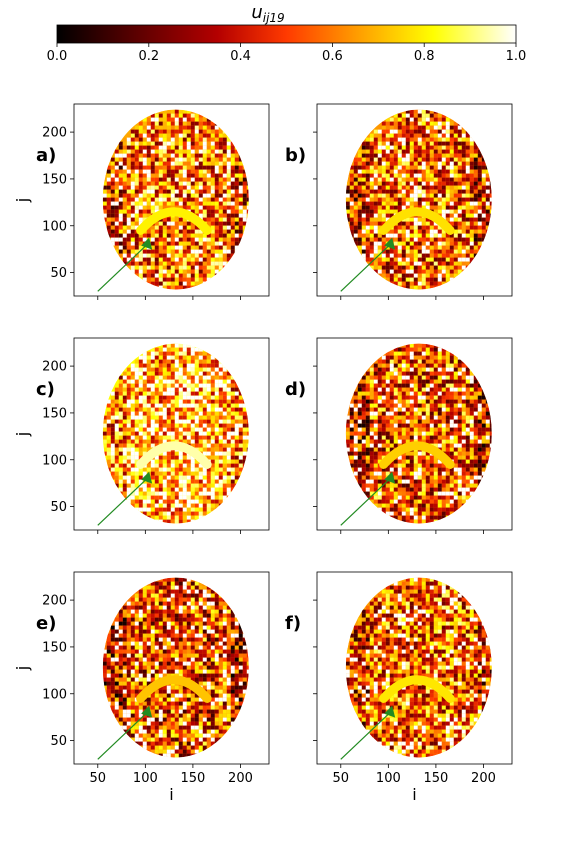 Image resolution: width=574 pixels, height=861 pixels. Describe the element at coordinates (256, 12) in the screenshot. I see `colorbar-title-main: u` at that location.